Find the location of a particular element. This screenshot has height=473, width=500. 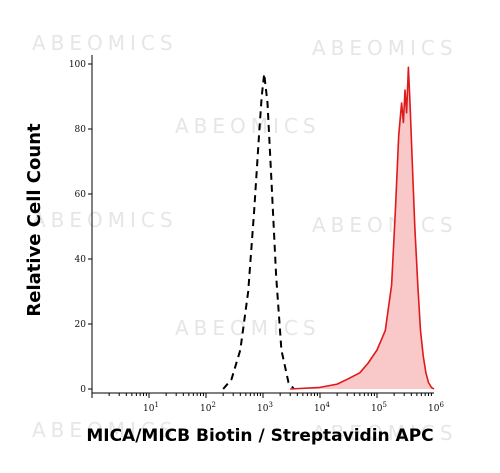

x-tick-label: 10³ is located at coordinates (265, 407).